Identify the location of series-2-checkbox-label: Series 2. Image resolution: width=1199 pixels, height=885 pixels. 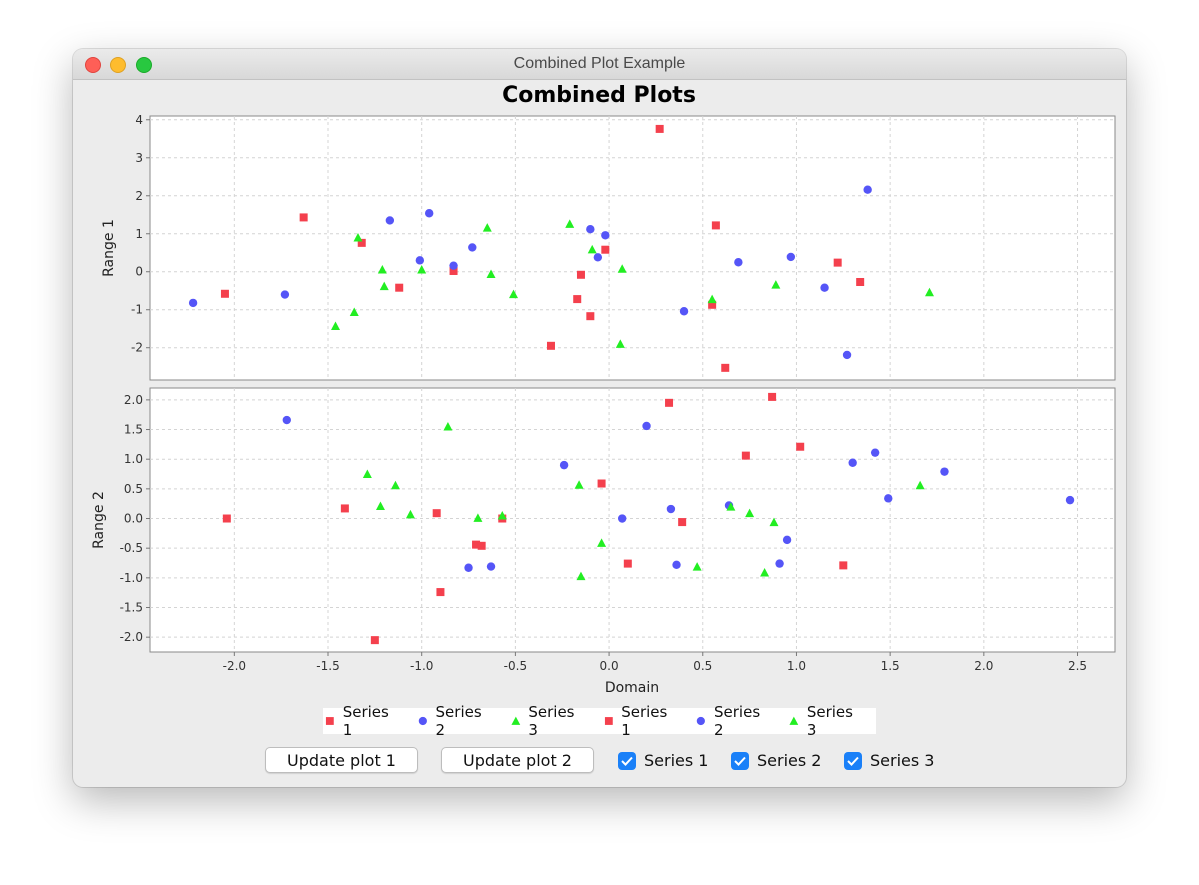
(789, 760).